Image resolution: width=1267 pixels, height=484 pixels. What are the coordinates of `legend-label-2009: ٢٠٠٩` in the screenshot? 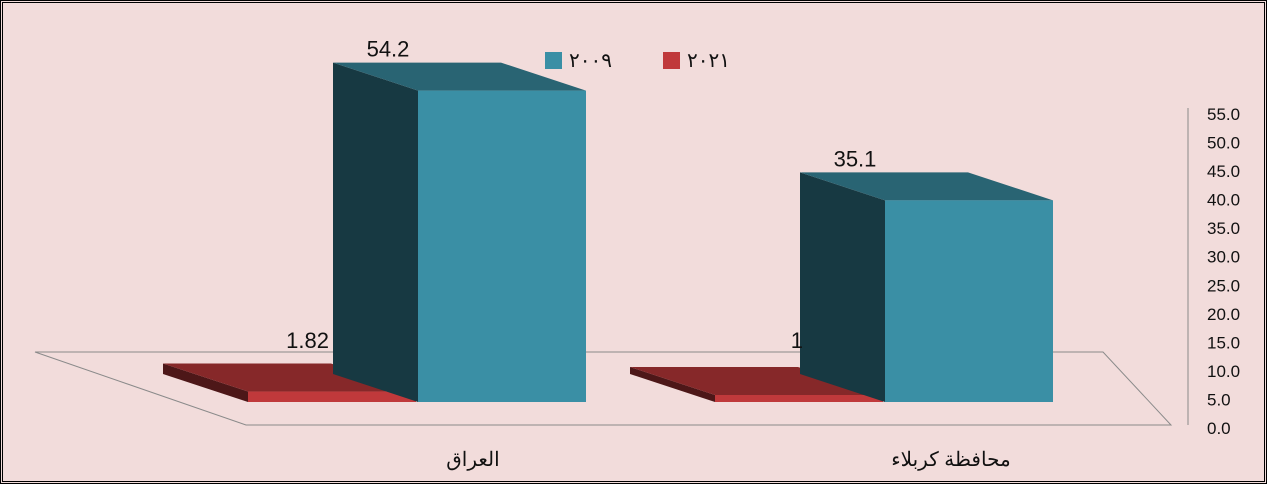 It's located at (590, 61).